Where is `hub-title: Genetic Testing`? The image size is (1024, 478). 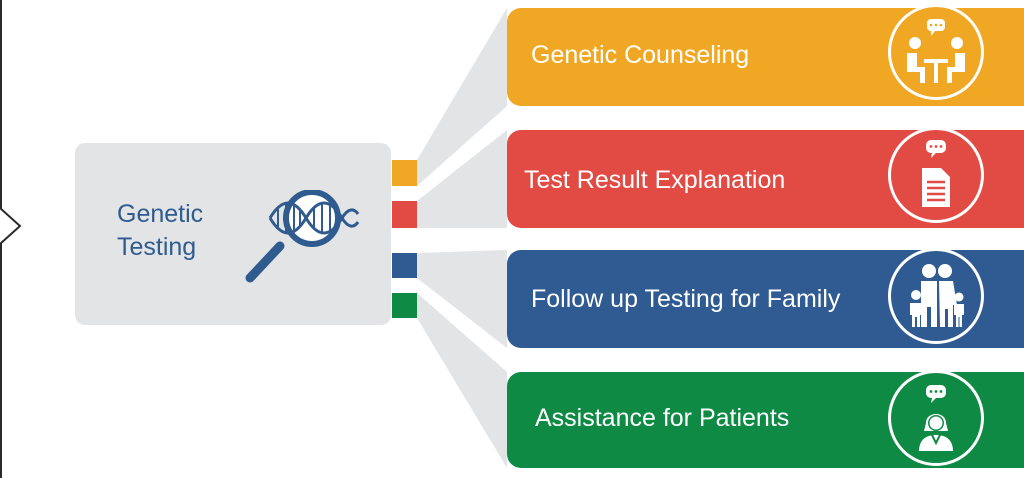
hub-title: Genetic Testing is located at coordinates (187, 231).